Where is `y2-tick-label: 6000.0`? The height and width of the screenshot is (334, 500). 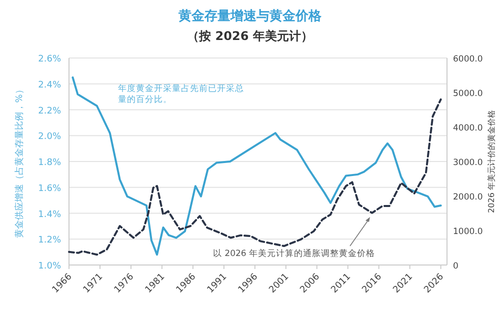 y2-tick-label: 6000.0 is located at coordinates (468, 59).